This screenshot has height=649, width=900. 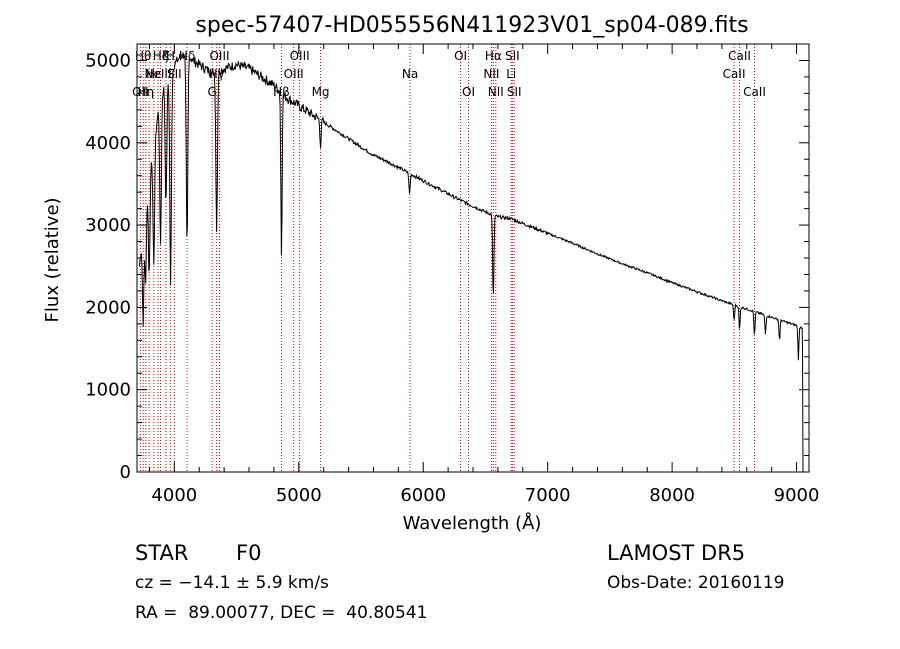 I want to click on y-tick-label: 5000, so click(x=108, y=60).